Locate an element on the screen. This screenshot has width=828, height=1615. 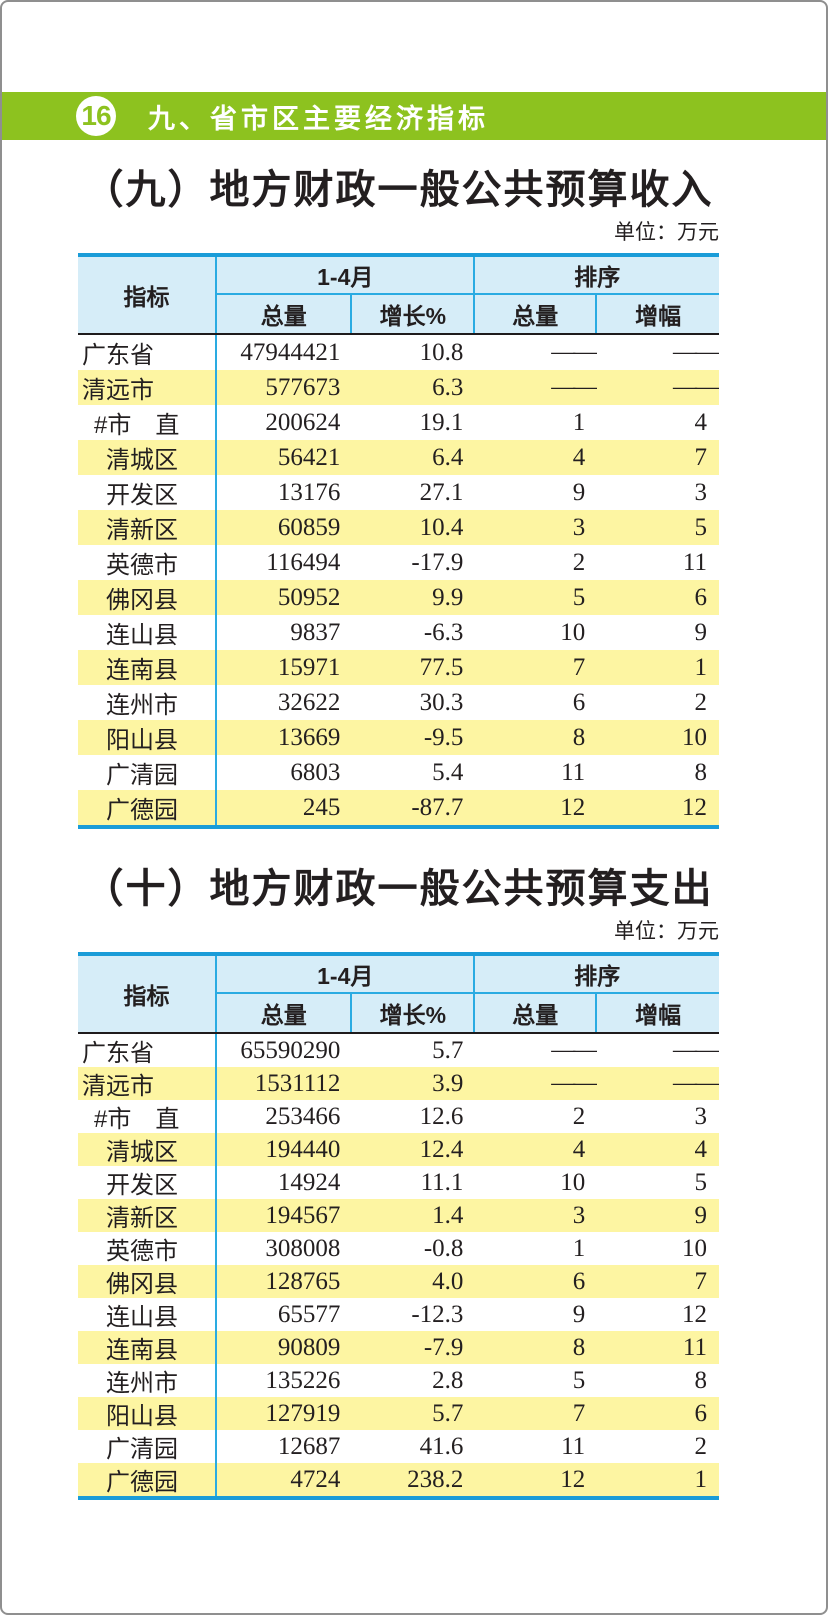
row-label: 阳山县 is located at coordinates (148, 737).